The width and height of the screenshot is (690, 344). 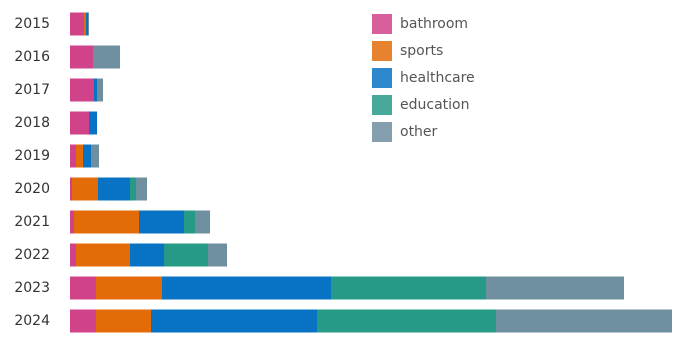 I want to click on legend: bathroom sports healthcare education other, so click(x=423, y=78).